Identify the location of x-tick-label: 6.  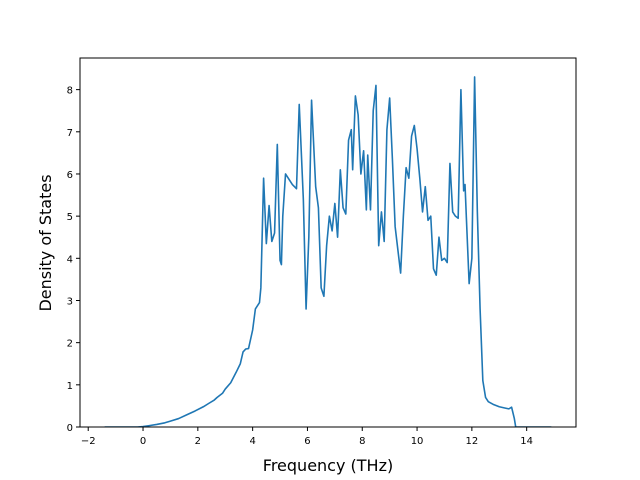
(307, 441).